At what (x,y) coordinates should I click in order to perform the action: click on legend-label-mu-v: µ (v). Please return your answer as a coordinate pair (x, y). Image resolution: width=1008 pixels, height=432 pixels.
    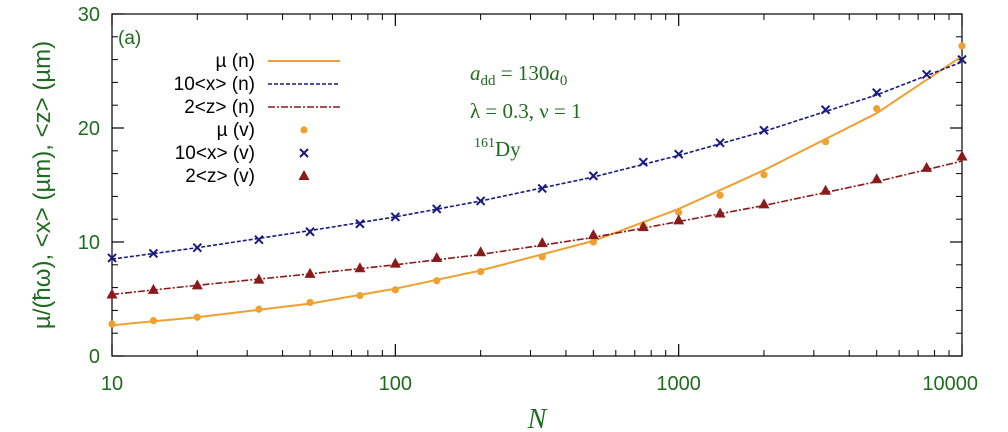
    Looking at the image, I should click on (236, 130).